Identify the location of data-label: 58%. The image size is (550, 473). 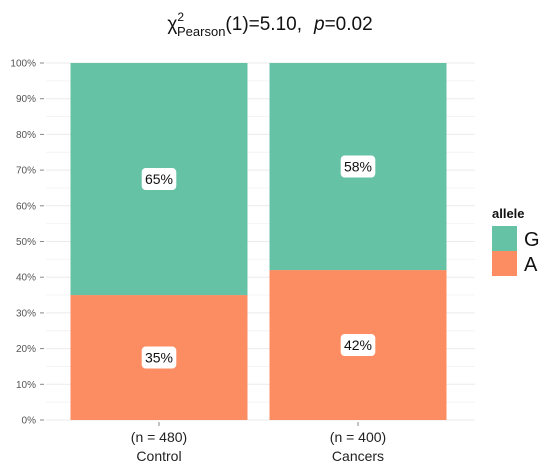
(358, 167).